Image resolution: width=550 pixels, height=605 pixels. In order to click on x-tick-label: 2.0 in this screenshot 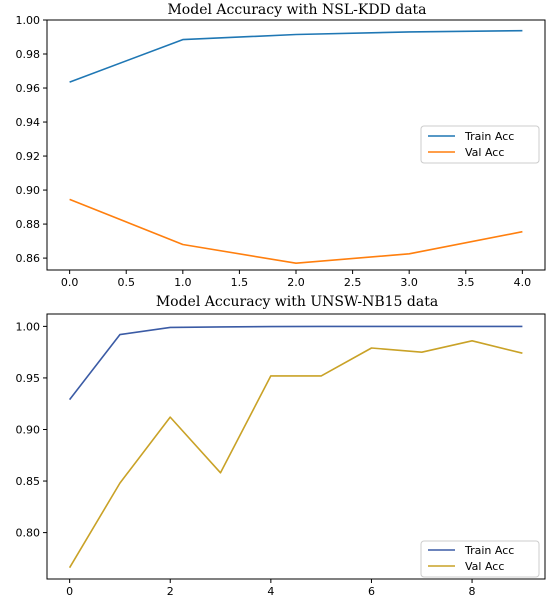, I will do `click(296, 282)`.